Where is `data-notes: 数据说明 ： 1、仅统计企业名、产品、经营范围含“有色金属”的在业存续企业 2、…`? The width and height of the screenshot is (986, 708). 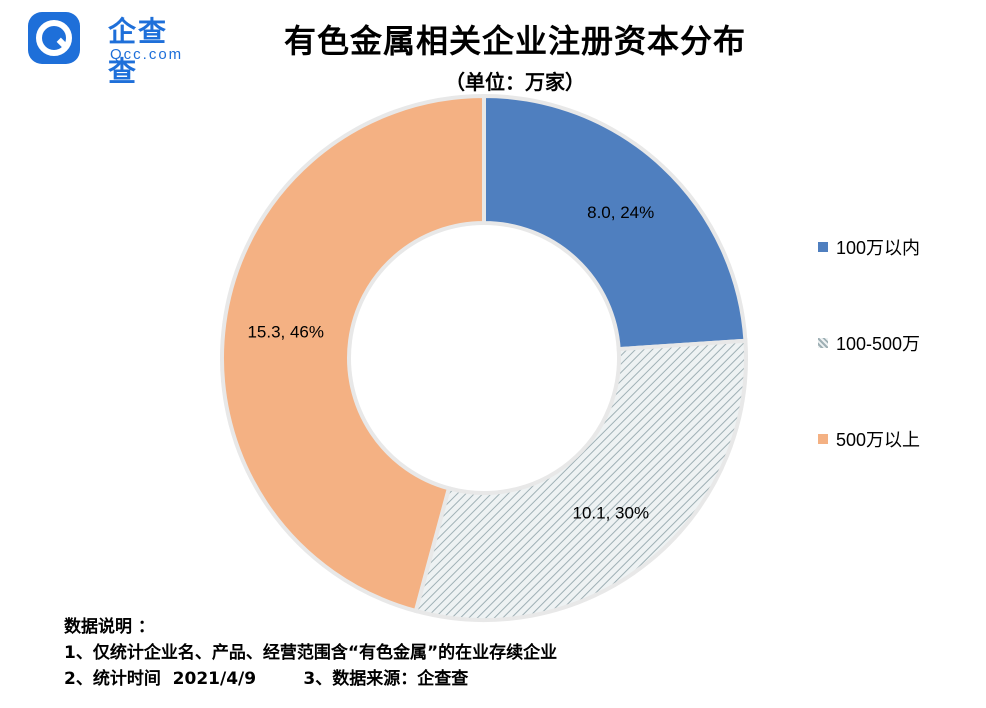
data-notes: 数据说明 ： 1、仅统计企业名、产品、经营范围含“有色金属”的在业存续企业 2、… is located at coordinates (310, 653).